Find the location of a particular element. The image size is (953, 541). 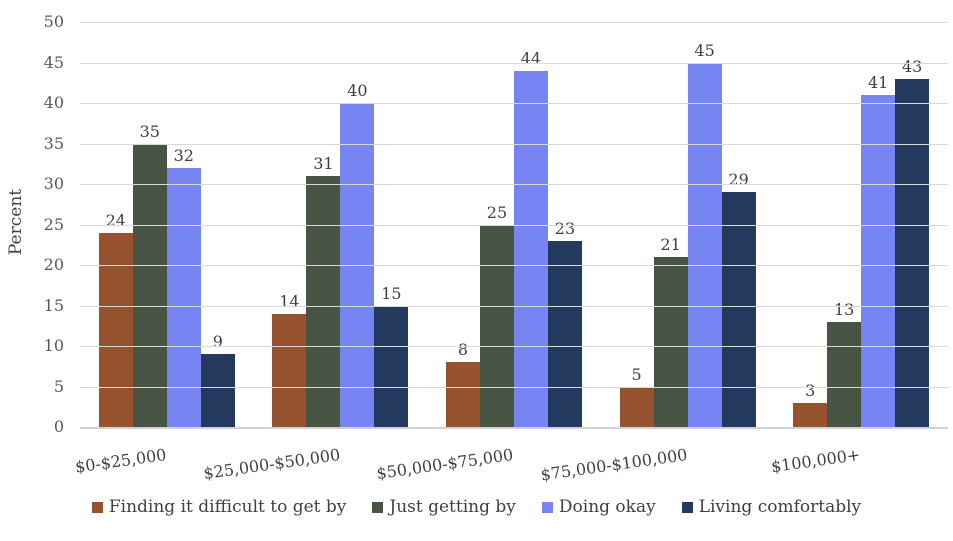

y-tick-label: 20 is located at coordinates (53, 264).